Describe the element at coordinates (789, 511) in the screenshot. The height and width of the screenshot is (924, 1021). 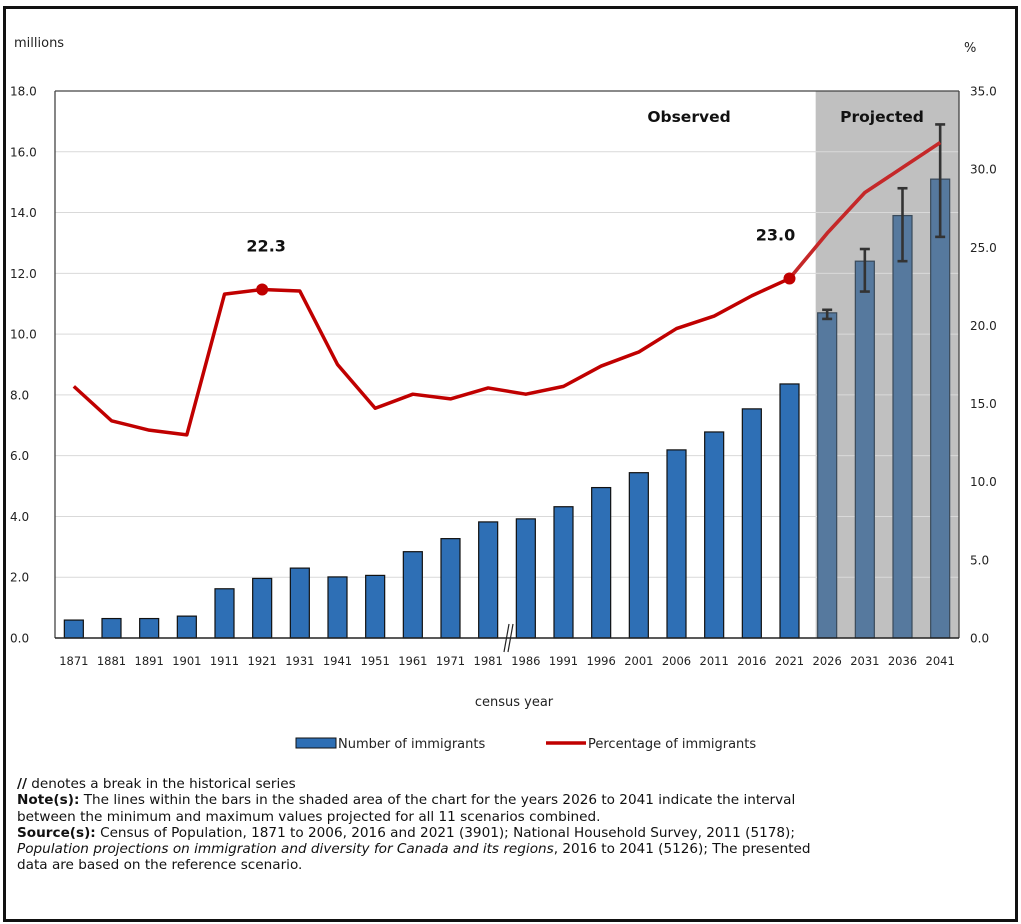
I see `bar-2021` at that location.